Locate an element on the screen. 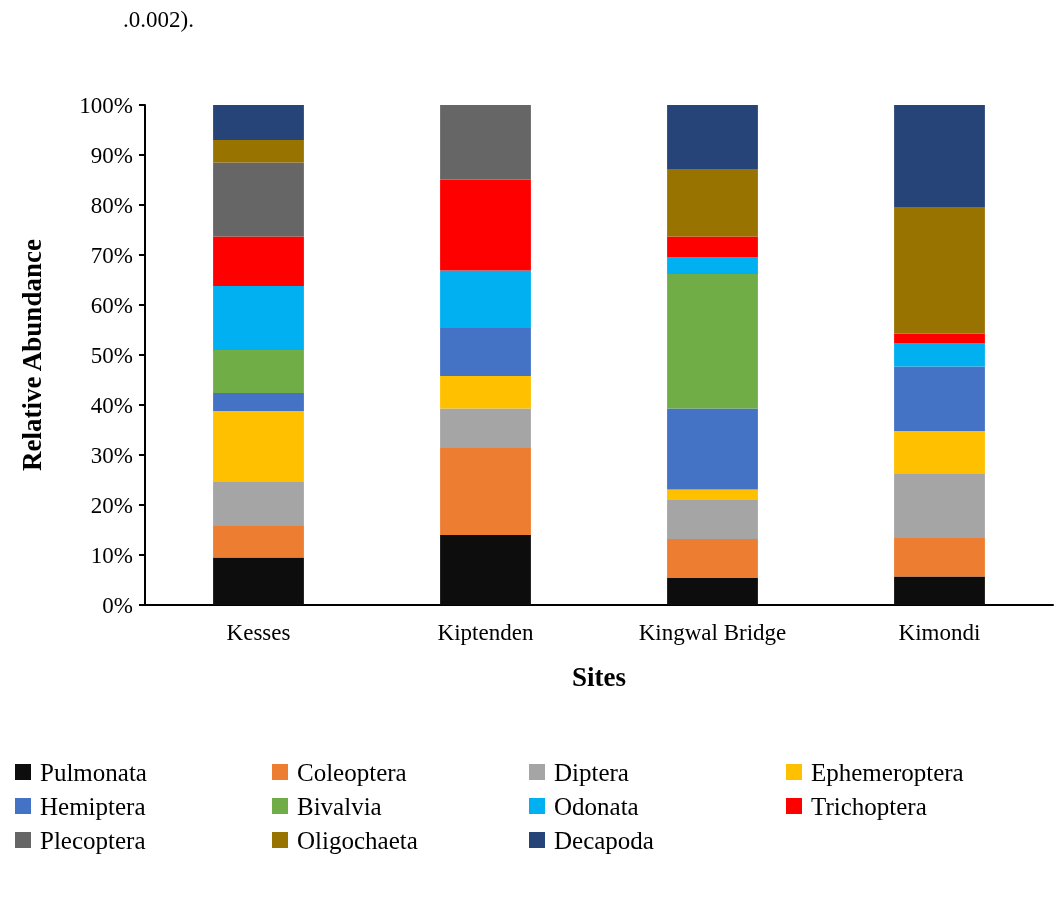 This screenshot has width=1055, height=905. y-tick-label: 40% is located at coordinates (111, 405).